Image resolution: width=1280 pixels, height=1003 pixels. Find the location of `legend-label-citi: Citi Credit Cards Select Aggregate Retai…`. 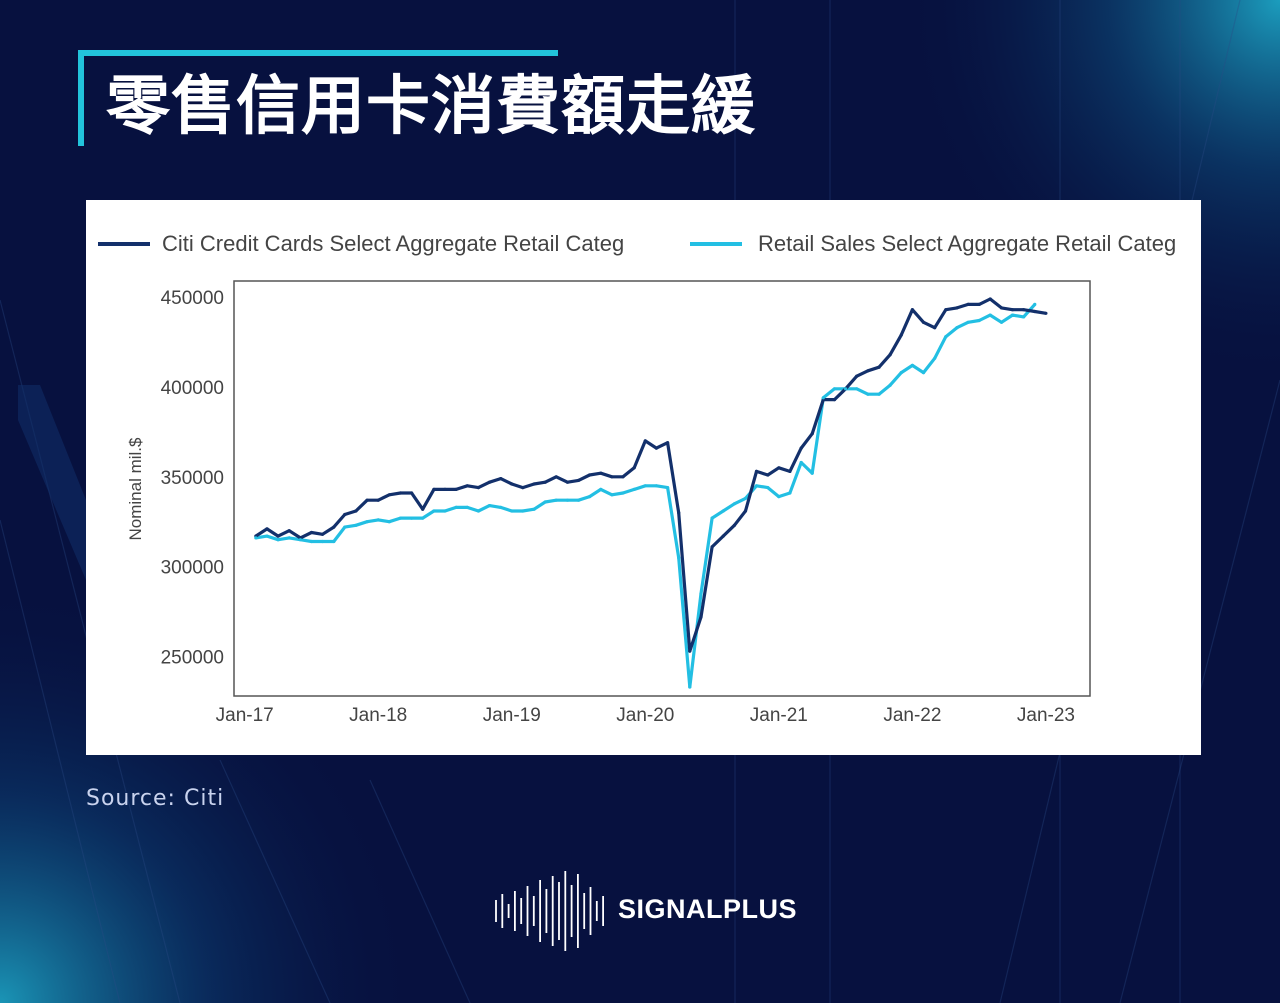

legend-label-citi: Citi Credit Cards Select Aggregate Retai… is located at coordinates (393, 243).